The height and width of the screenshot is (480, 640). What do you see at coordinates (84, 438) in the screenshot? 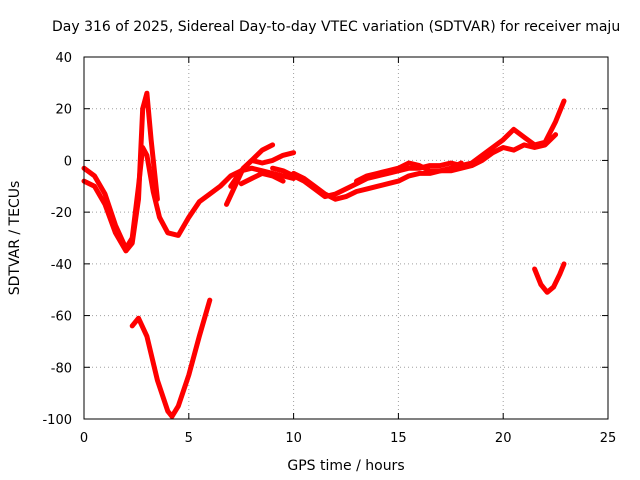
I see `x-tick-label: 0` at bounding box center [84, 438].